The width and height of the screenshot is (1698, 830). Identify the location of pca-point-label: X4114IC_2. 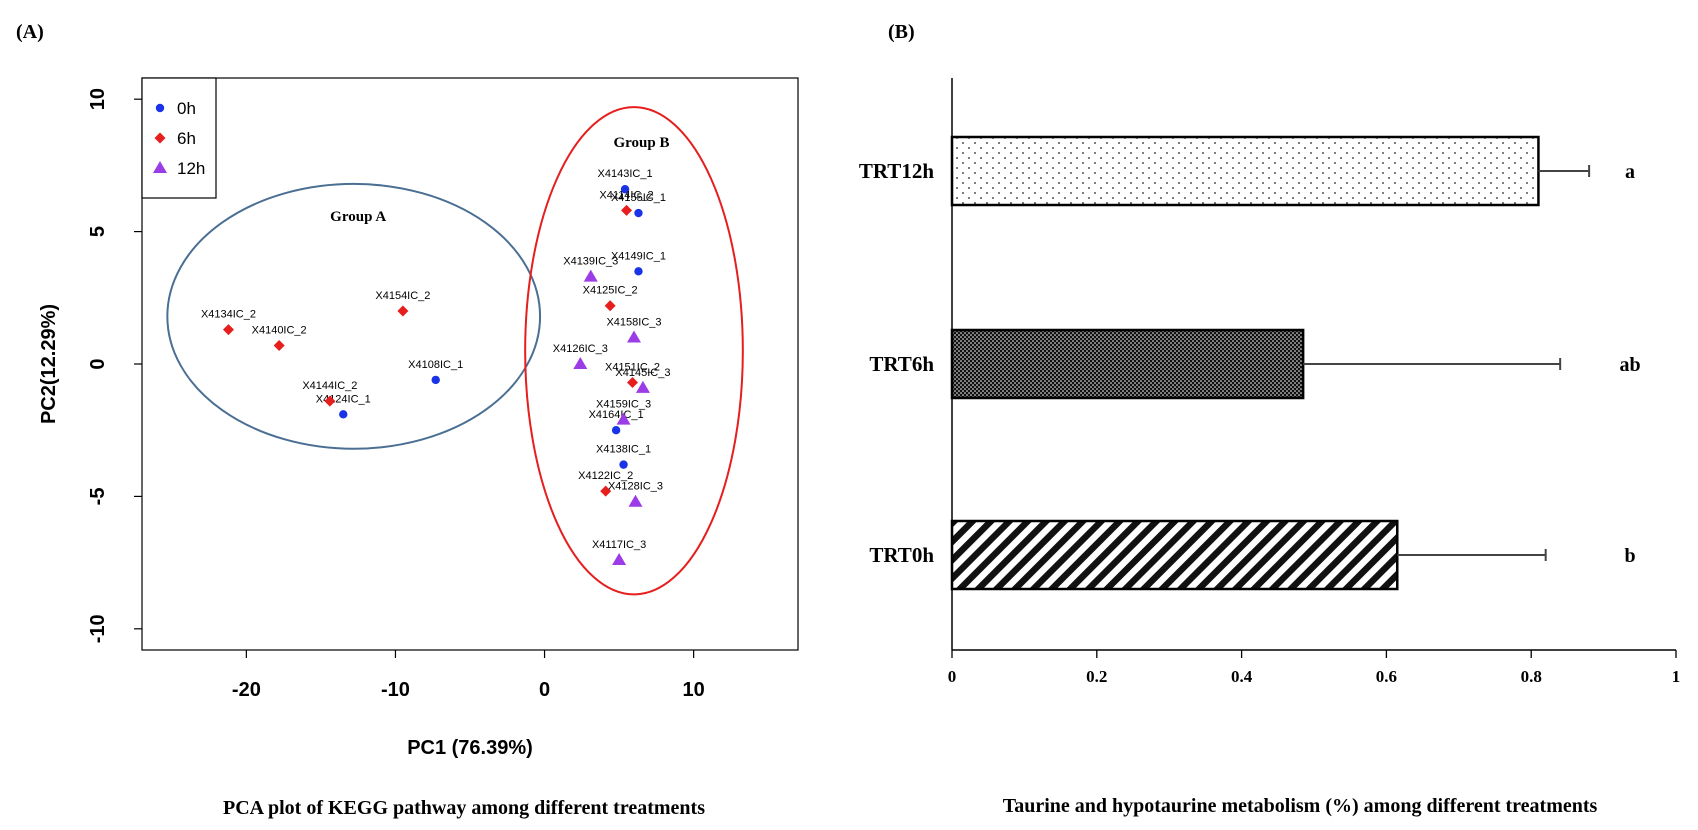
(626, 195).